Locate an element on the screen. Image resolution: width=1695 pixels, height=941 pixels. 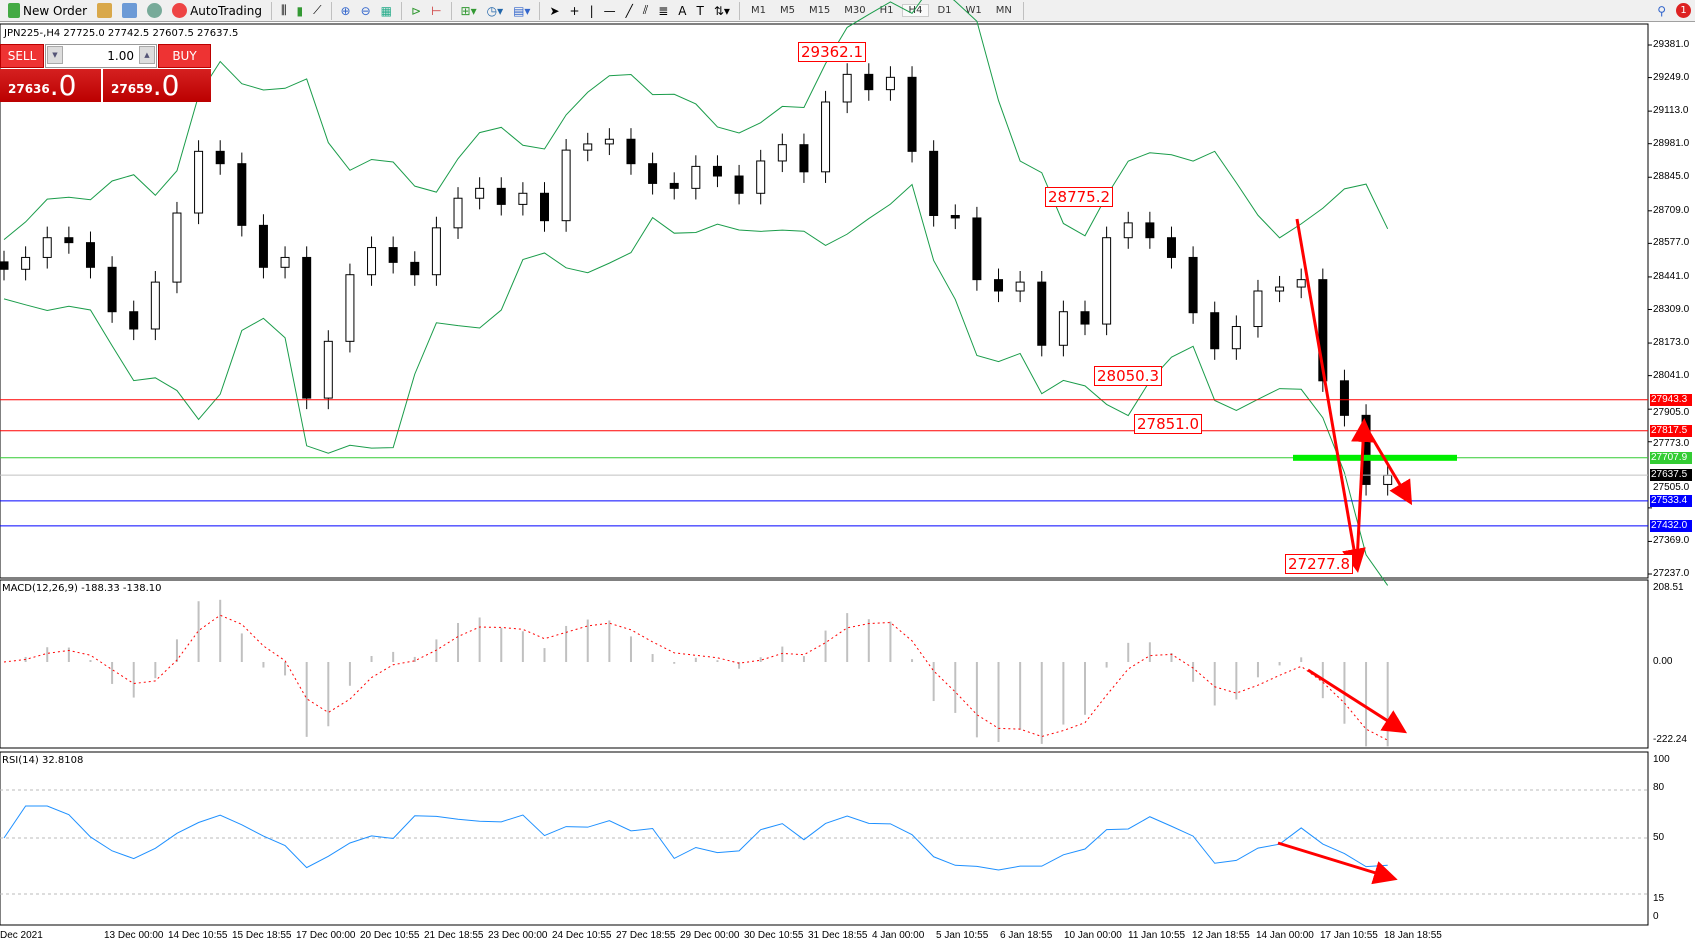
candlestick-button: ▮ is located at coordinates (300, 11).